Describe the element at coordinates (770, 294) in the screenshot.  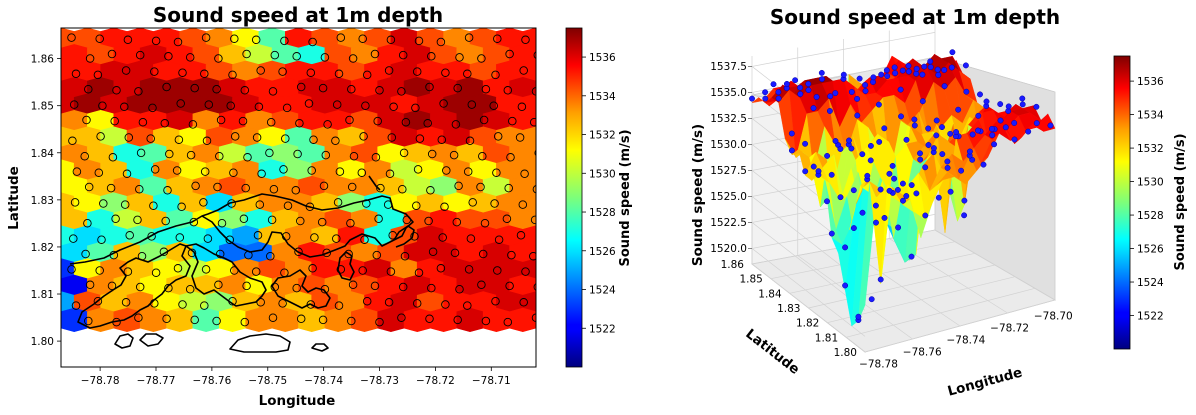
I see `latitude-tick-label: 1.84` at that location.